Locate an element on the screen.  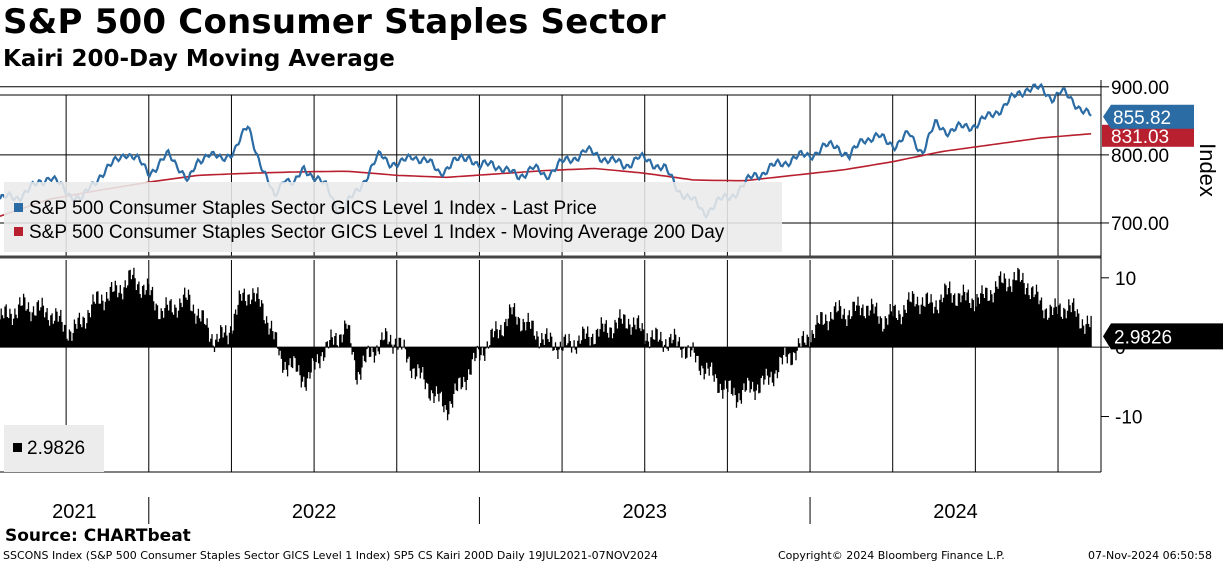
x-tick-label: 2024 is located at coordinates (955, 512).